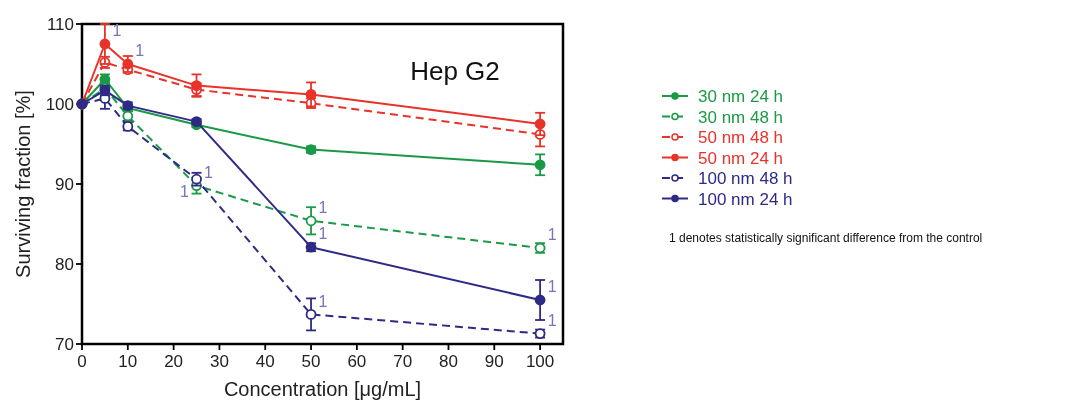 Image resolution: width=1069 pixels, height=406 pixels. Describe the element at coordinates (322, 389) in the screenshot. I see `x-axis-title: Concentration [μg/mL]` at that location.